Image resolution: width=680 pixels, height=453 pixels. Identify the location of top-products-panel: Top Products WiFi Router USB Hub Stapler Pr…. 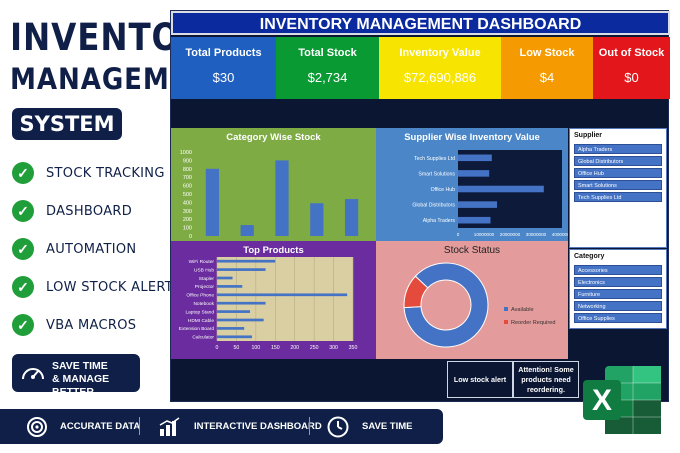
(273, 300).